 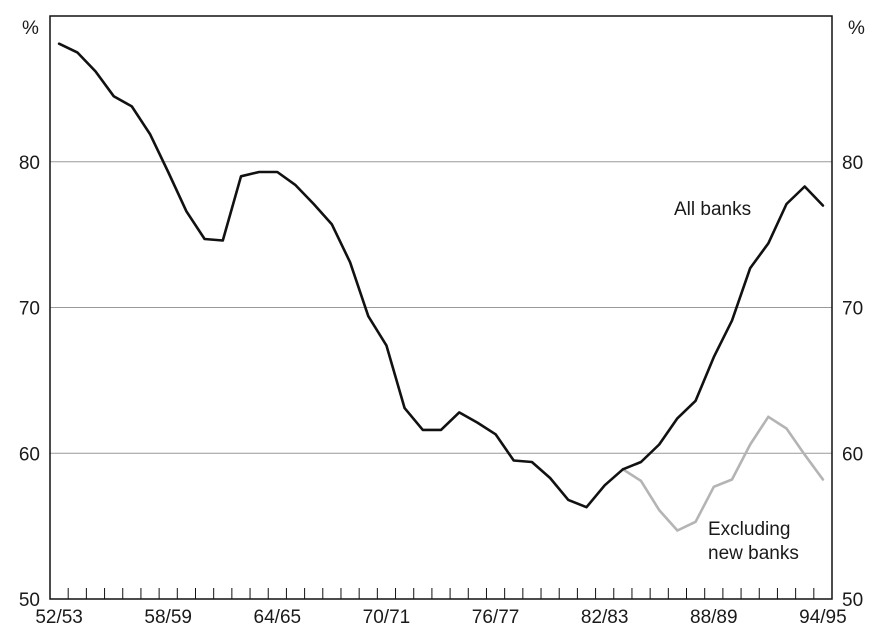 I want to click on annotation-all-banks: All banks, so click(x=712, y=209).